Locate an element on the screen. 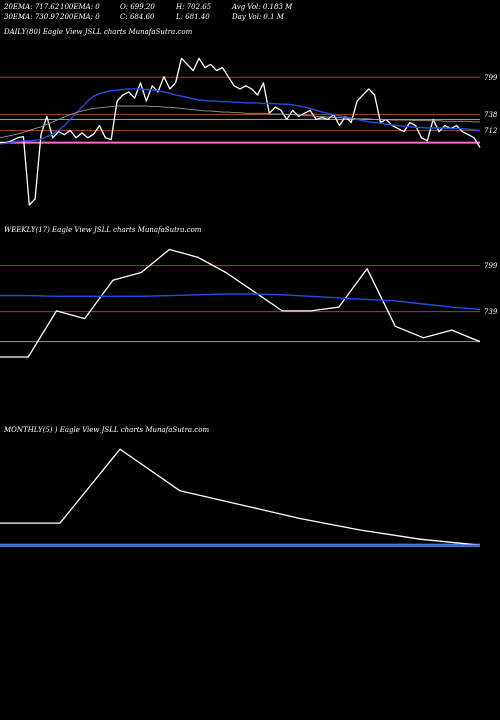 The image size is (500, 720). header-ema200: 200EMA: 0 is located at coordinates (79, 17).